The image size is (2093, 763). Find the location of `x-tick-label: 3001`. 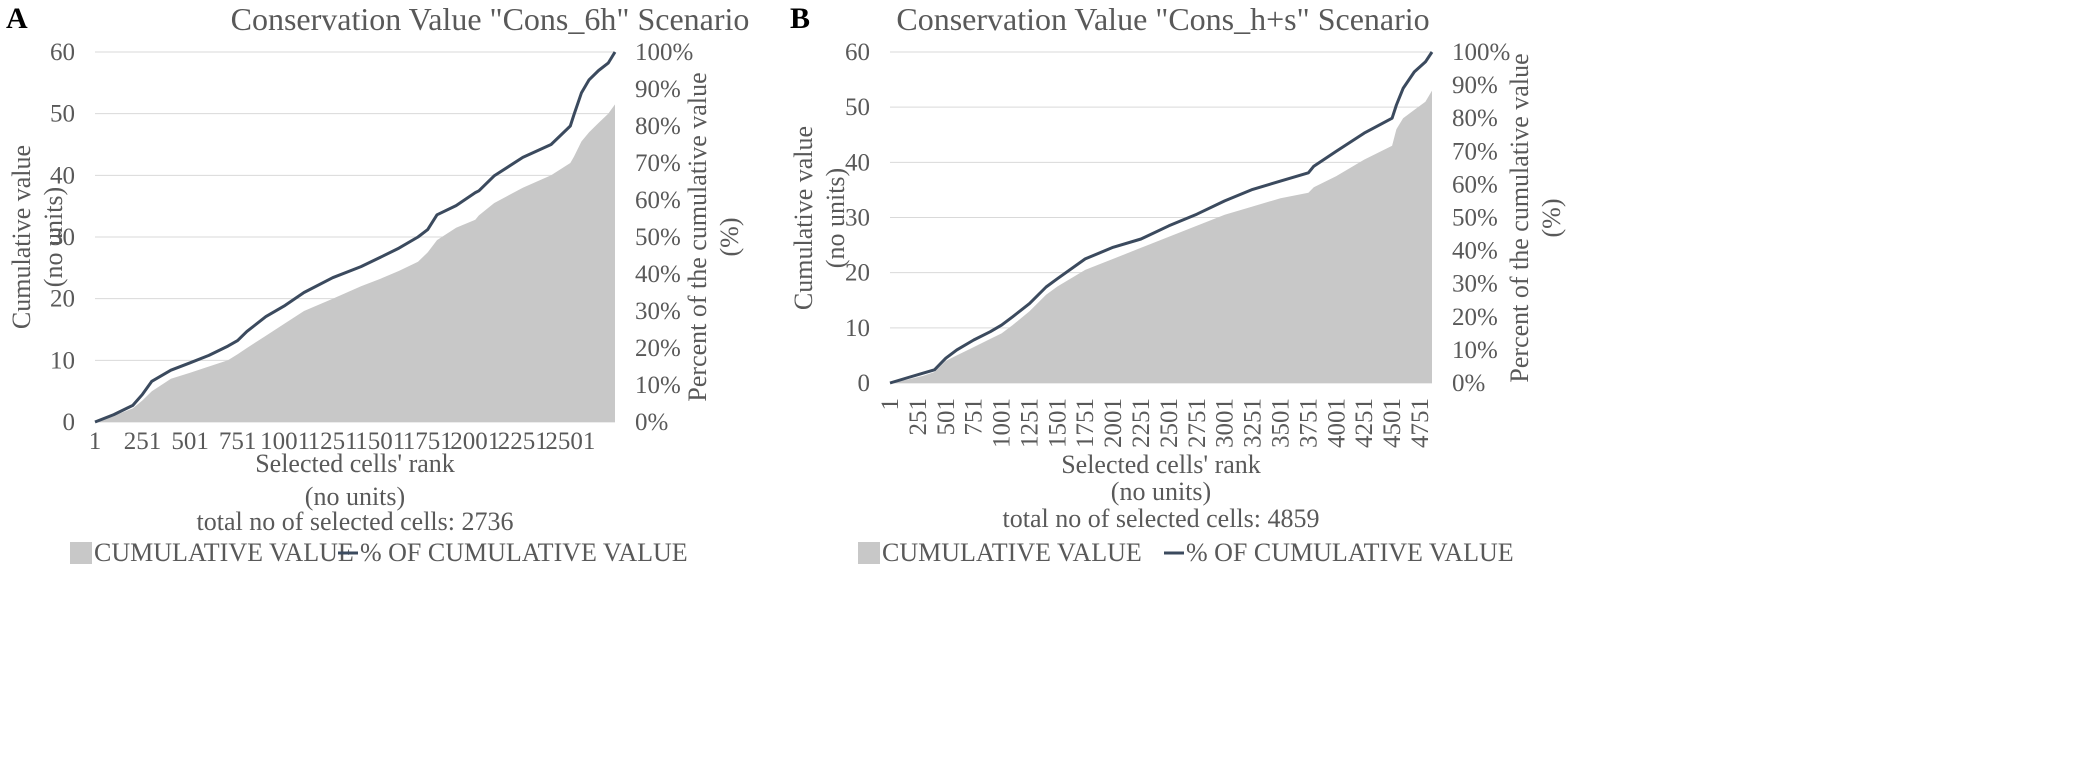

x-tick-label: 3001 is located at coordinates (1225, 423).